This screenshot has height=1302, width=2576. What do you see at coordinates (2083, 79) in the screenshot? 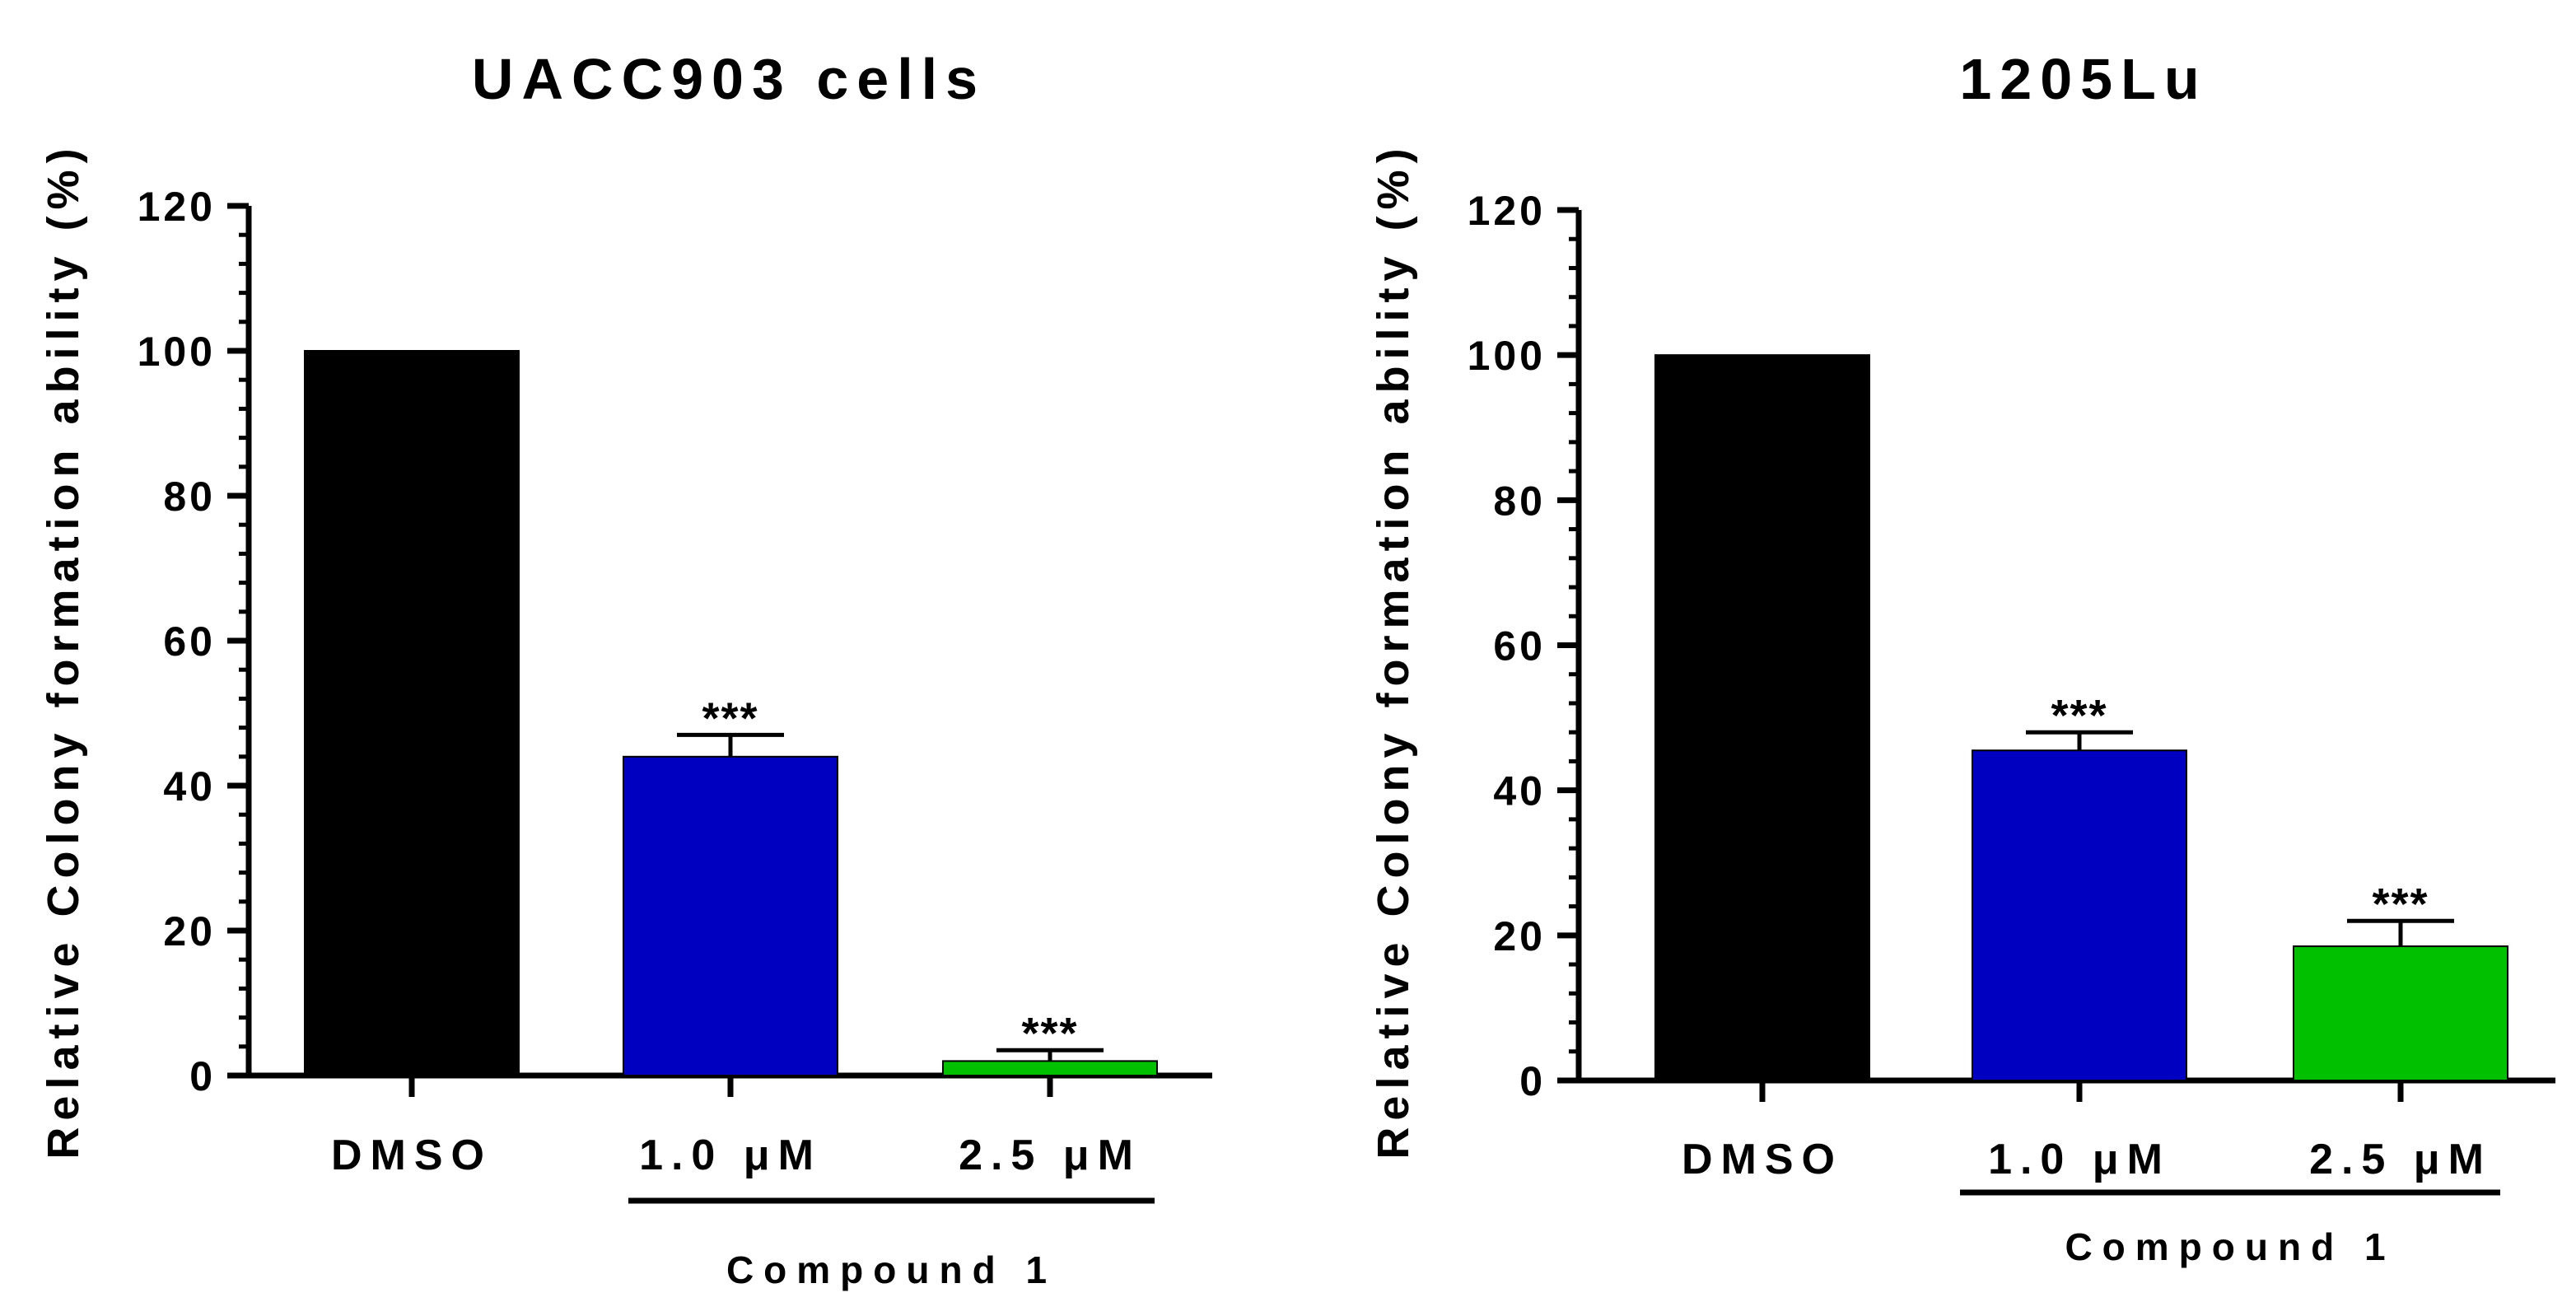
I see `chart-title: 1205Lu` at bounding box center [2083, 79].